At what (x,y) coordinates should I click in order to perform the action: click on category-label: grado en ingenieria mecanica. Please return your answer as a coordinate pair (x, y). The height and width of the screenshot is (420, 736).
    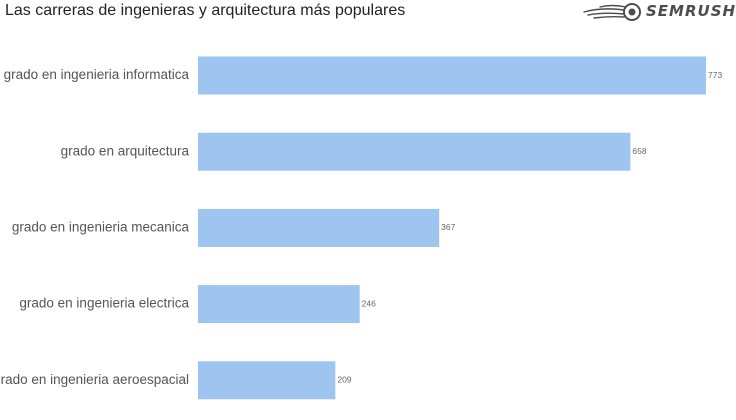
    Looking at the image, I should click on (101, 226).